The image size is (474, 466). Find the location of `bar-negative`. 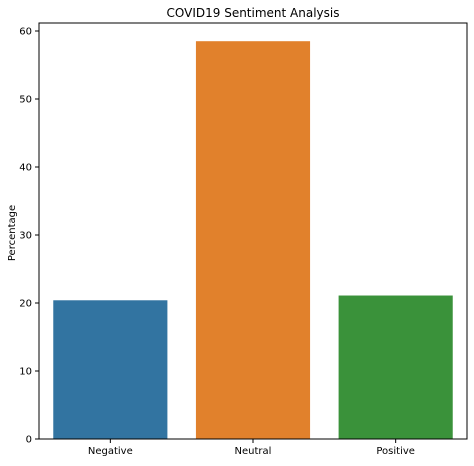

bar-negative is located at coordinates (110, 369).